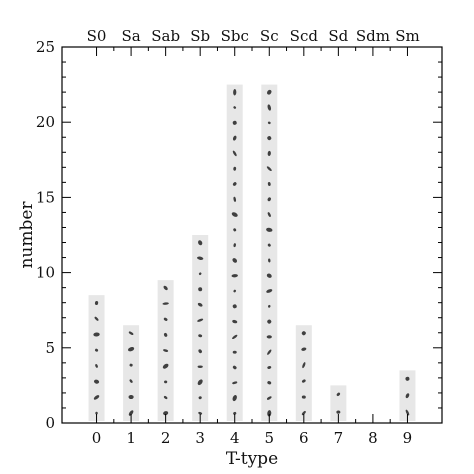  I want to click on x-tick-label: 2, so click(166, 438).